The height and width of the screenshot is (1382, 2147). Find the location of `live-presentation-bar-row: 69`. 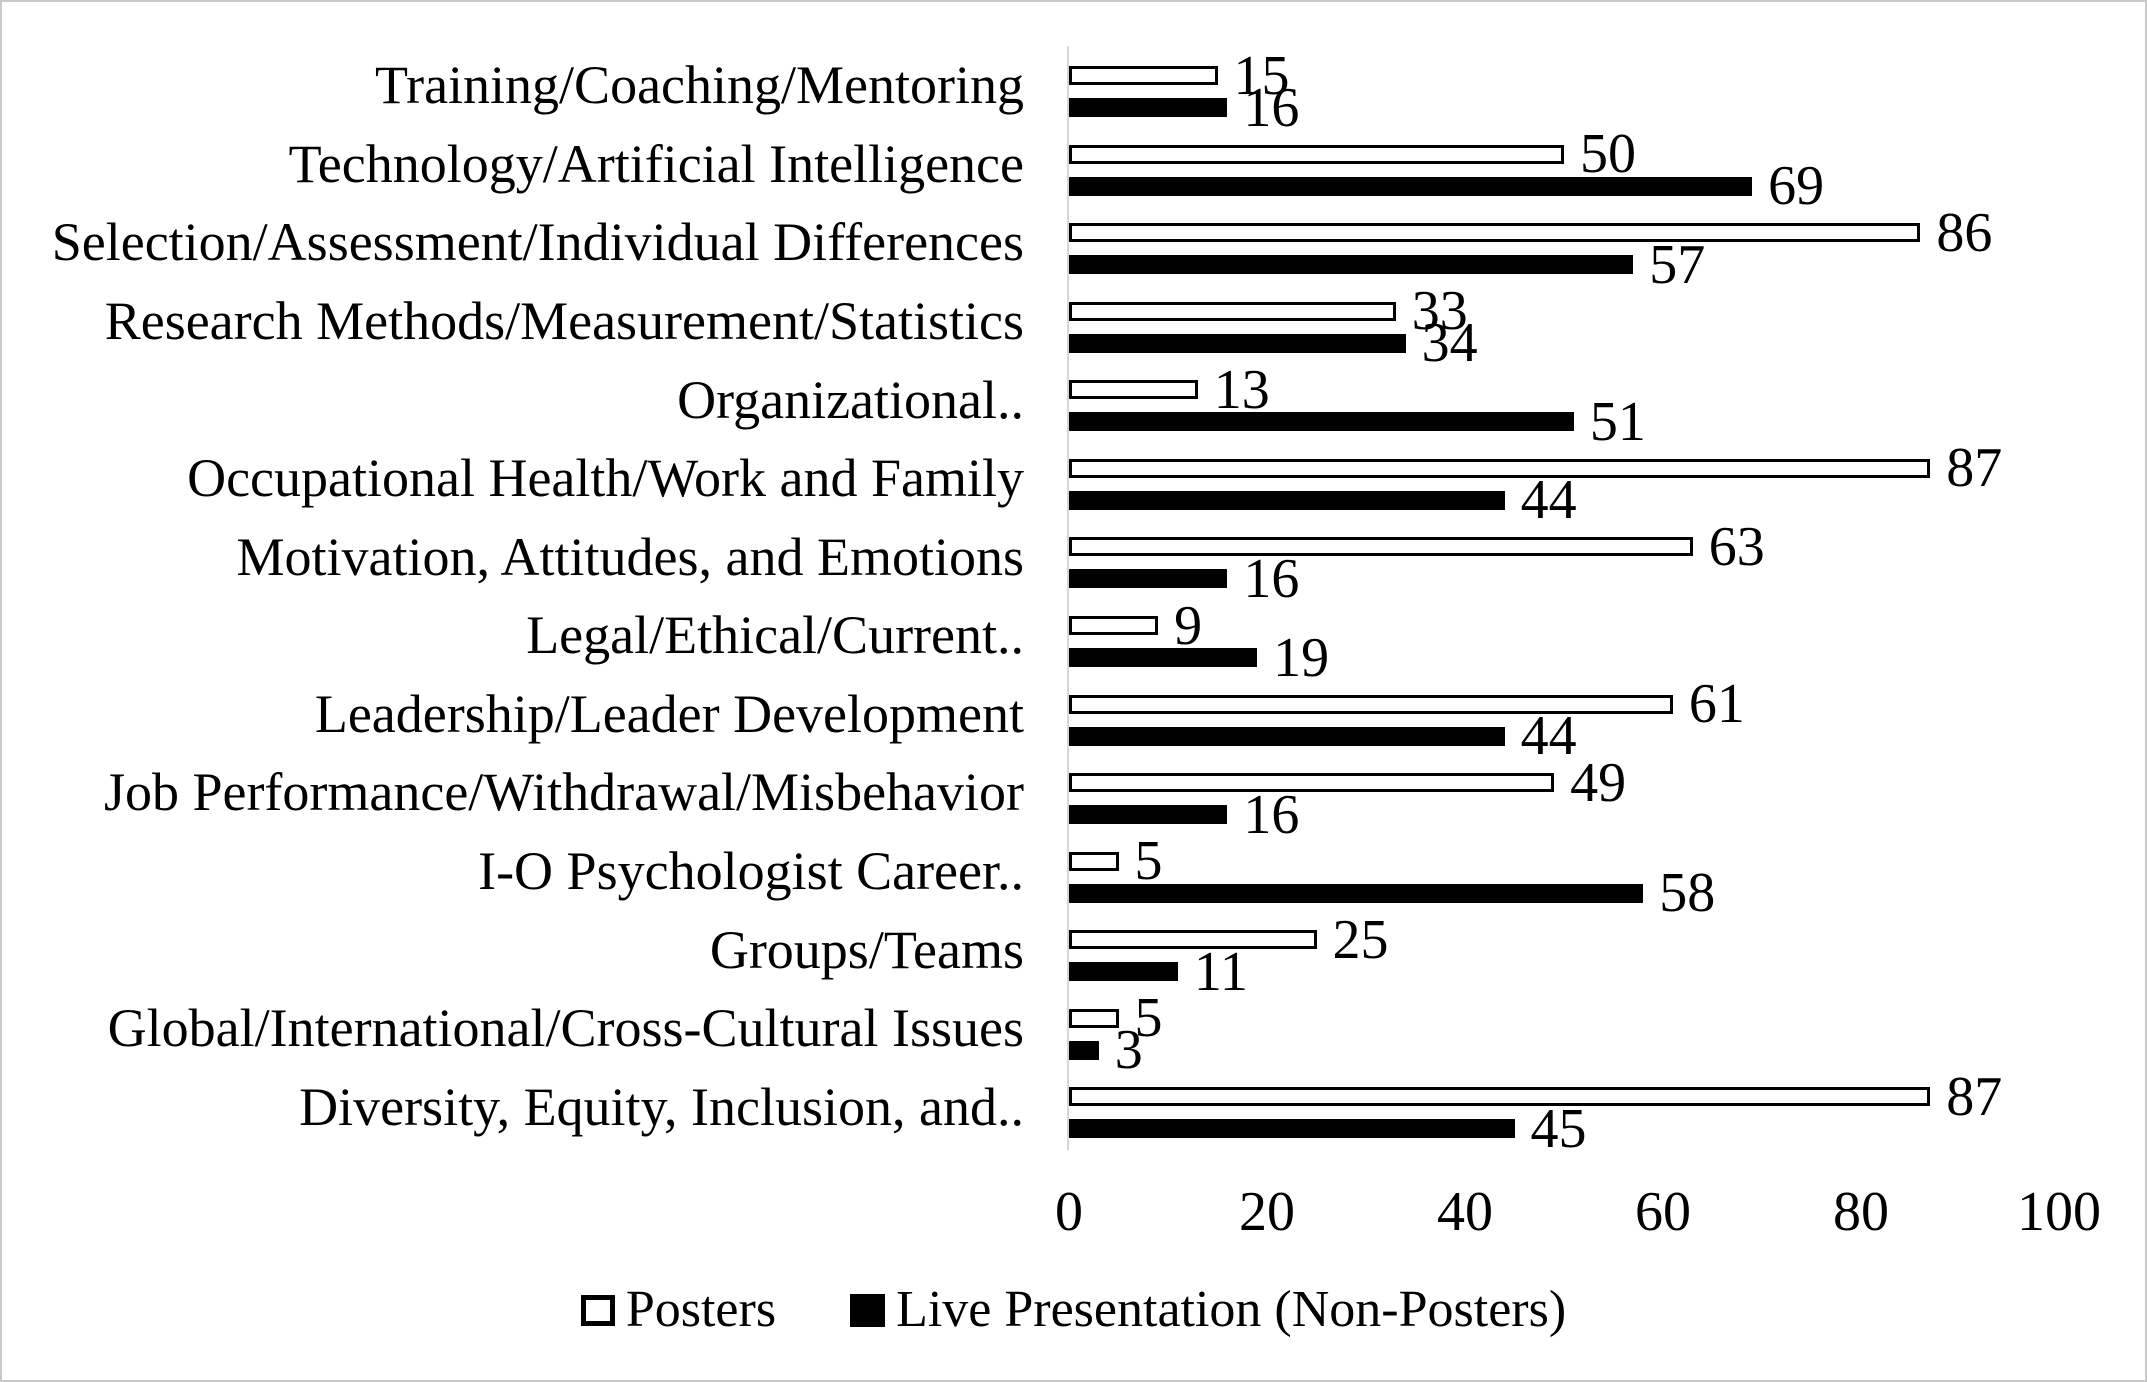

live-presentation-bar-row: 69 is located at coordinates (1564, 186).